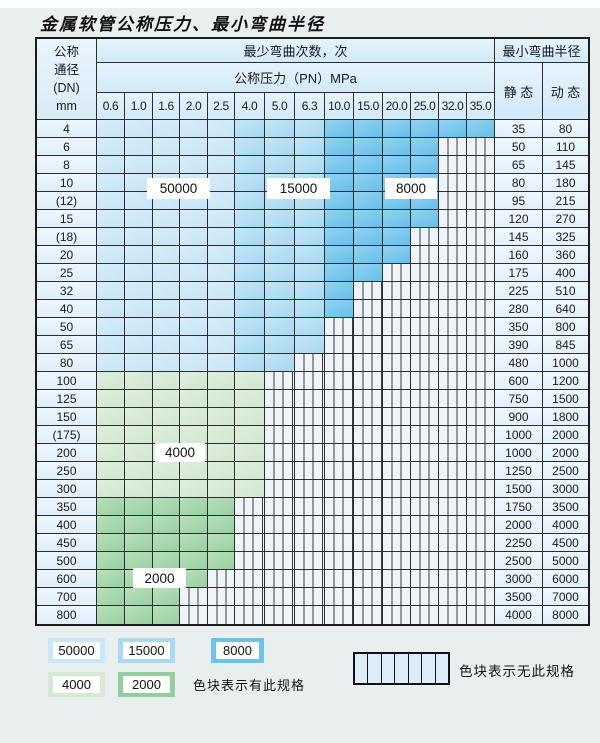  Describe the element at coordinates (519, 507) in the screenshot. I see `static-cell: 1750` at that location.